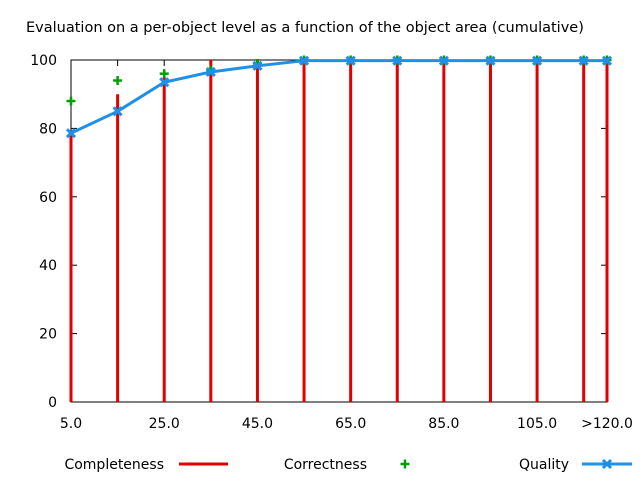  What do you see at coordinates (48, 129) in the screenshot?
I see `y-tick-label: 80` at bounding box center [48, 129].